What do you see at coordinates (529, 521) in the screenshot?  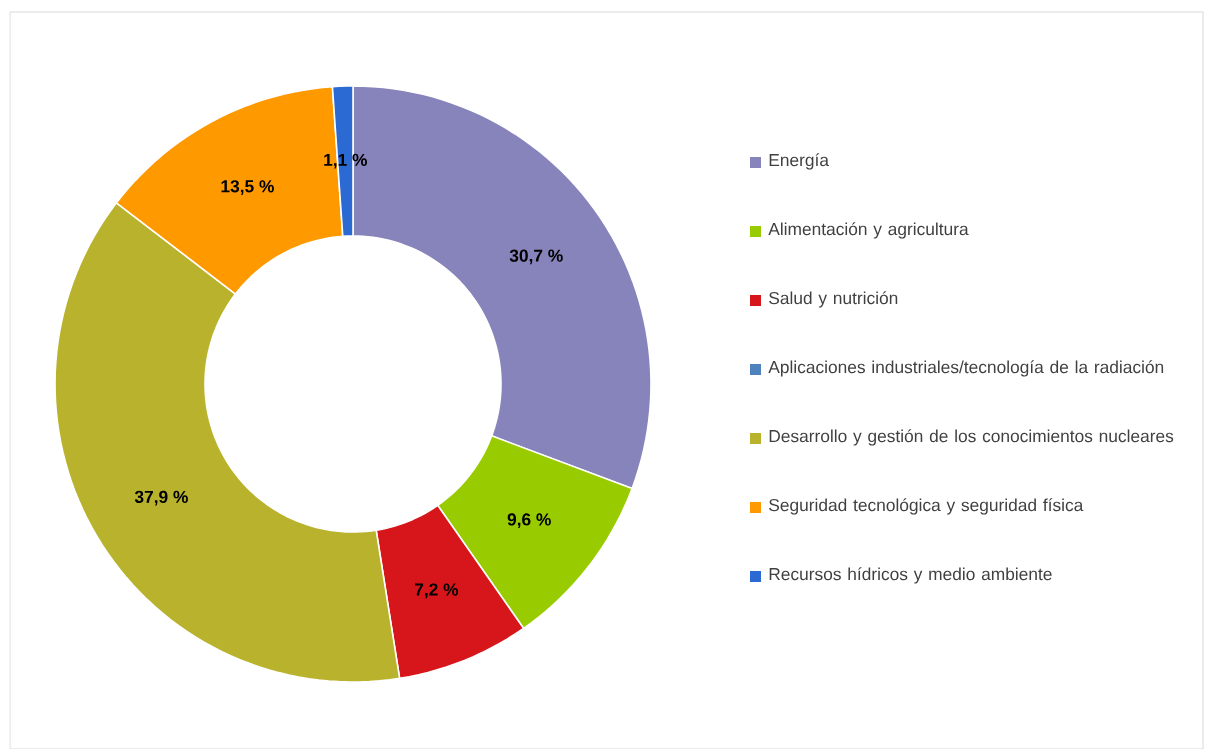 I see `data-label: 9,6 %` at bounding box center [529, 521].